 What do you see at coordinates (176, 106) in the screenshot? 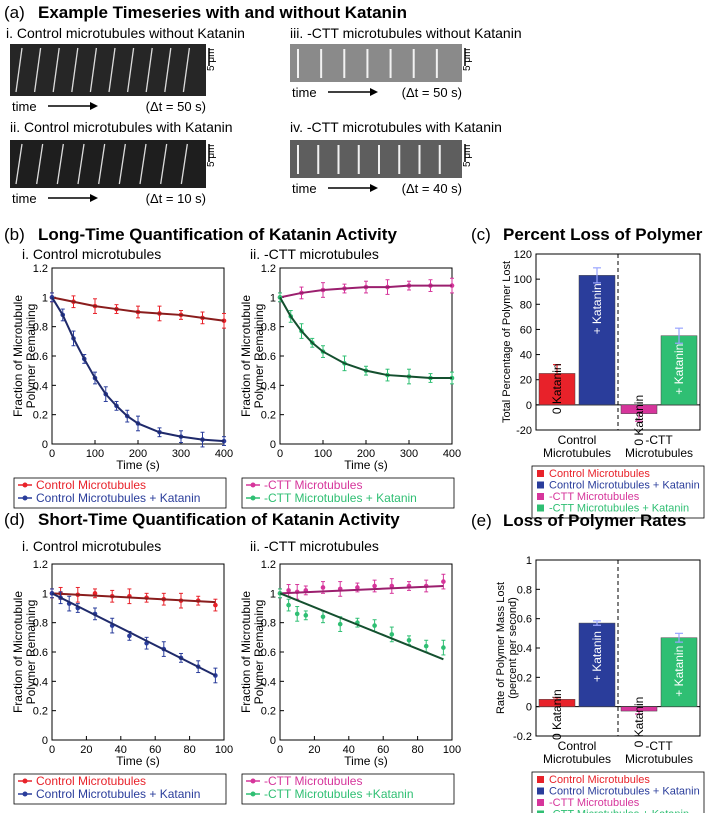
I see `delta-t-label: (Δt = 50 s)` at bounding box center [176, 106].